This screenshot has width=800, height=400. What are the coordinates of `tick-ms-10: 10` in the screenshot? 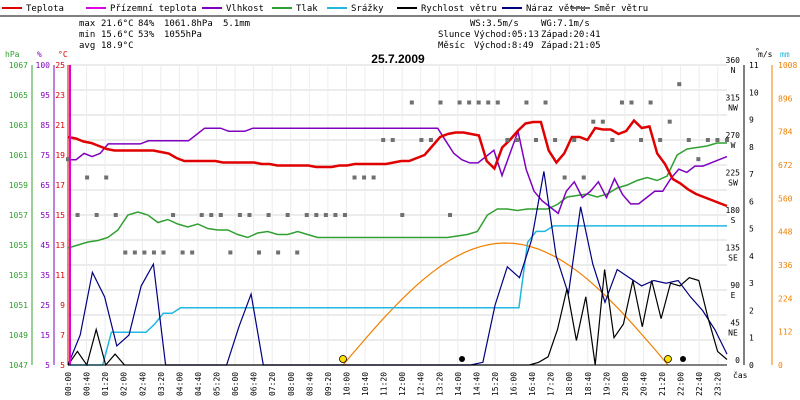 It's located at (754, 92).